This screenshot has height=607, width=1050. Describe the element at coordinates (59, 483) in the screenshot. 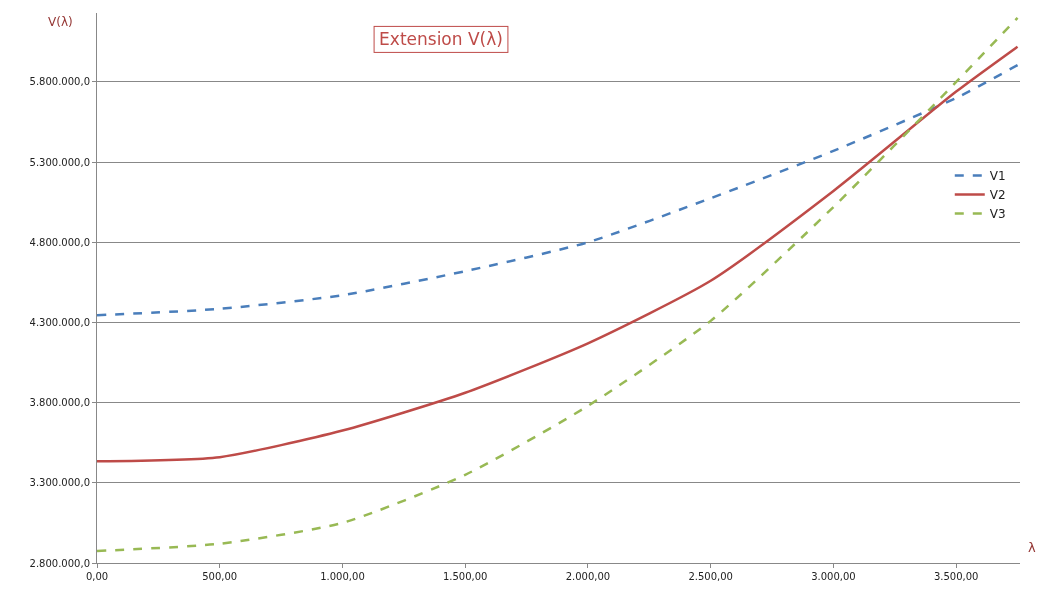

I see `y-tick-label: 3.300.000,0` at that location.